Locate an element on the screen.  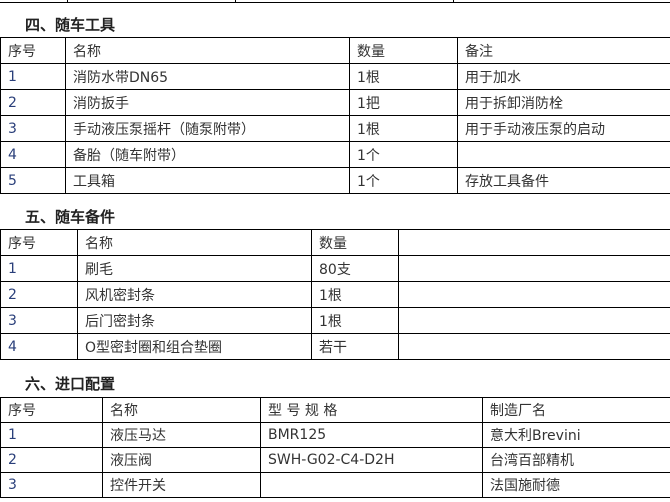
table-row: 1 液压马达 BMR125 意大利Brevini is located at coordinates (335, 435).